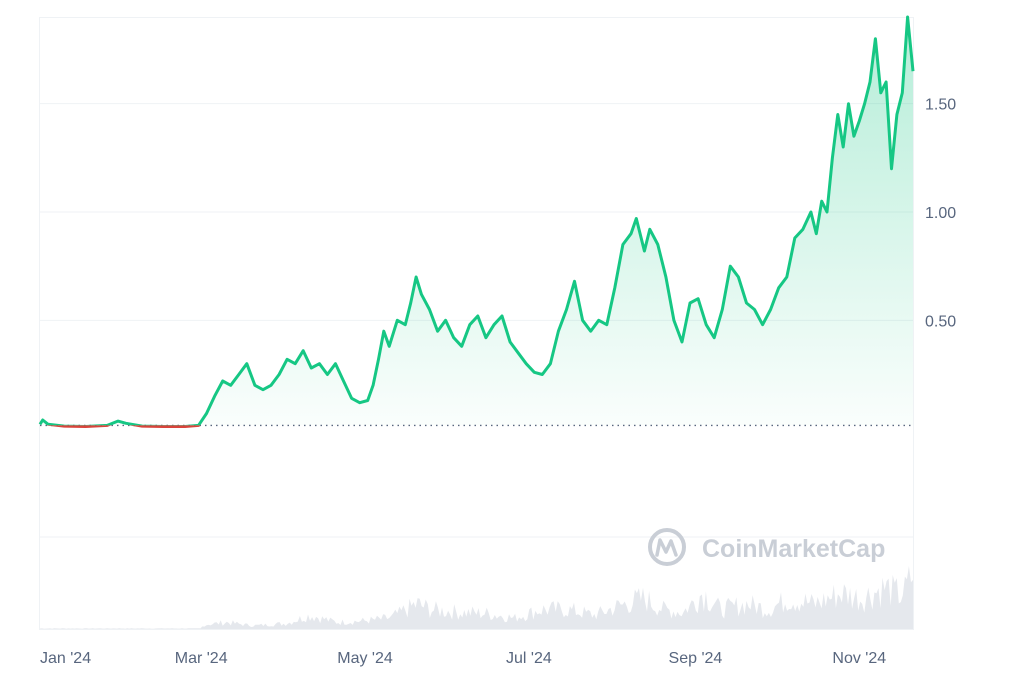 This screenshot has height=683, width=1024. I want to click on x-tick-label: Mar '24, so click(201, 658).